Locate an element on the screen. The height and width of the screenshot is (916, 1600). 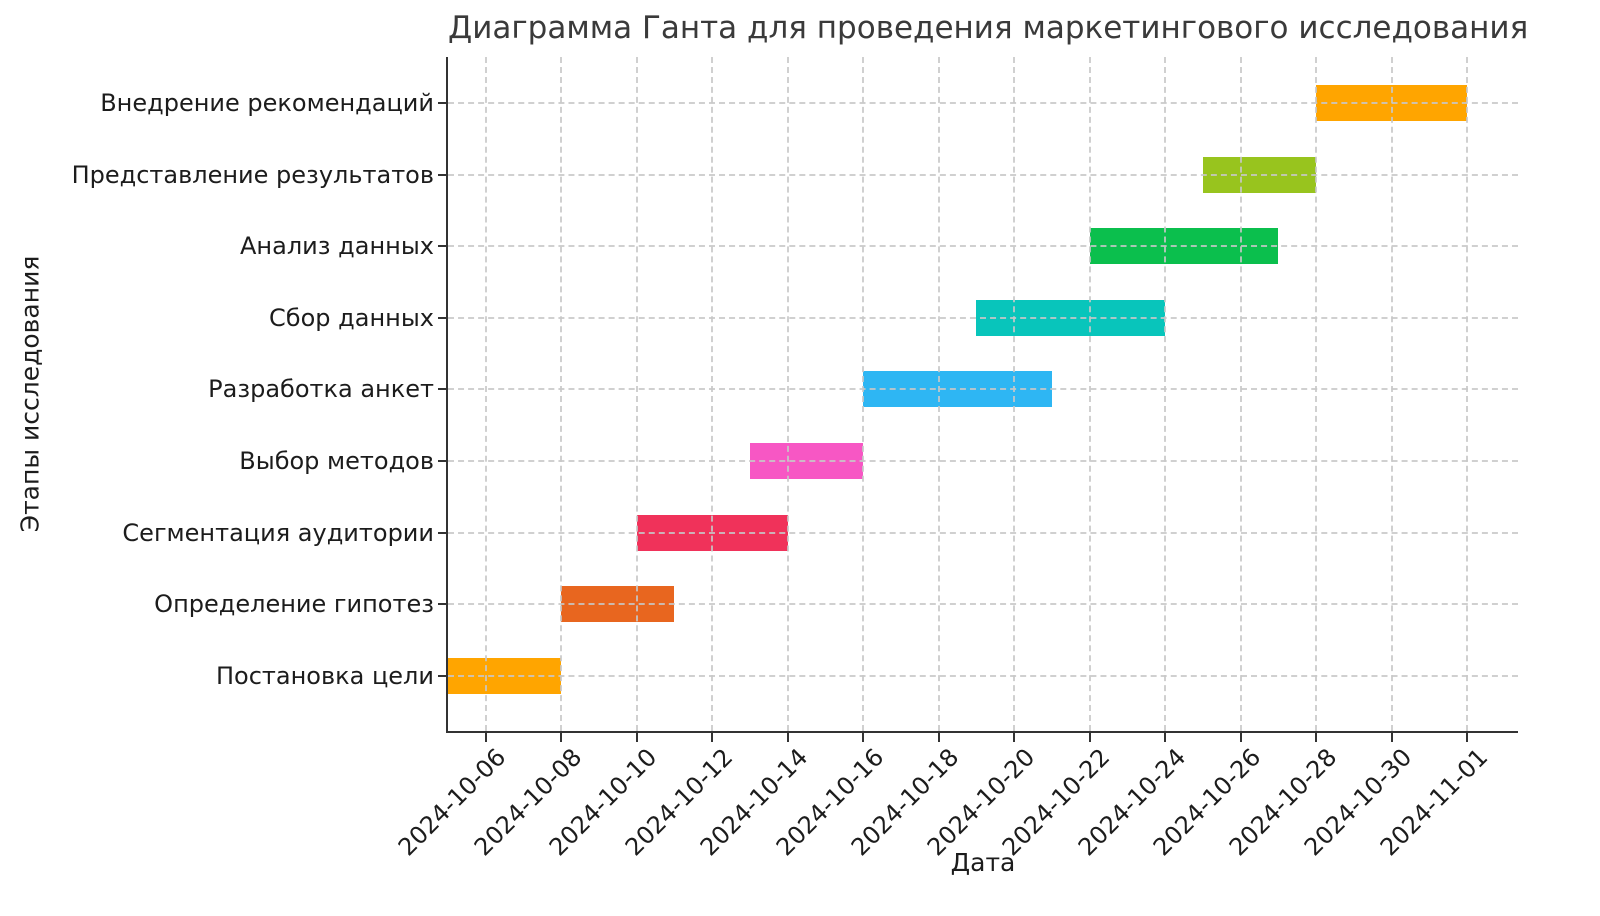
y-axis-category-label: Внедрение рекомендаций is located at coordinates (267, 103).